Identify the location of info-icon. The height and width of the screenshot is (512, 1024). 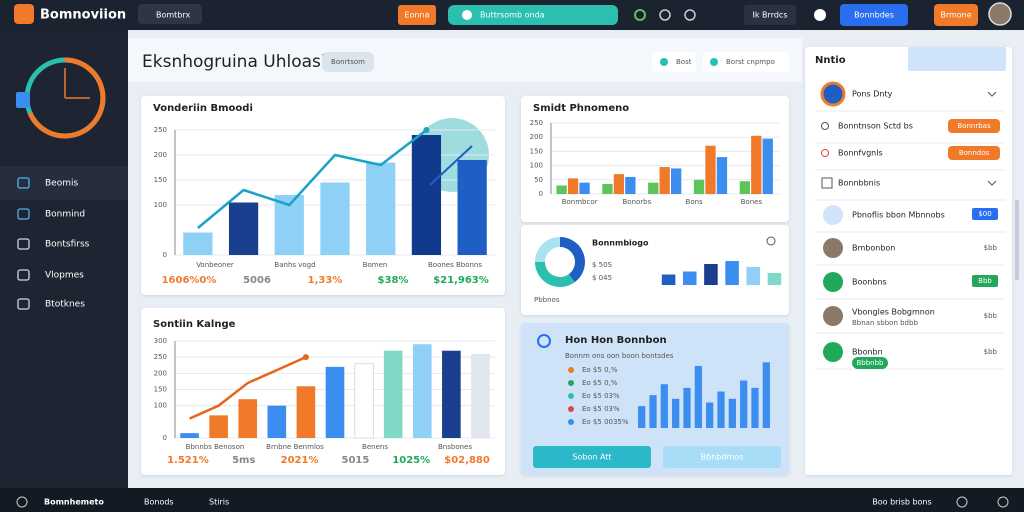
(771, 241).